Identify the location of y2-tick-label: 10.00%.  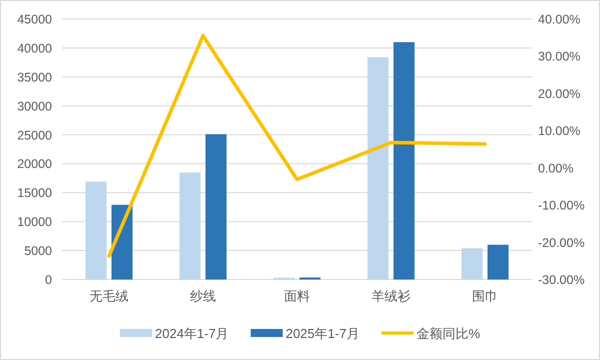
(559, 131).